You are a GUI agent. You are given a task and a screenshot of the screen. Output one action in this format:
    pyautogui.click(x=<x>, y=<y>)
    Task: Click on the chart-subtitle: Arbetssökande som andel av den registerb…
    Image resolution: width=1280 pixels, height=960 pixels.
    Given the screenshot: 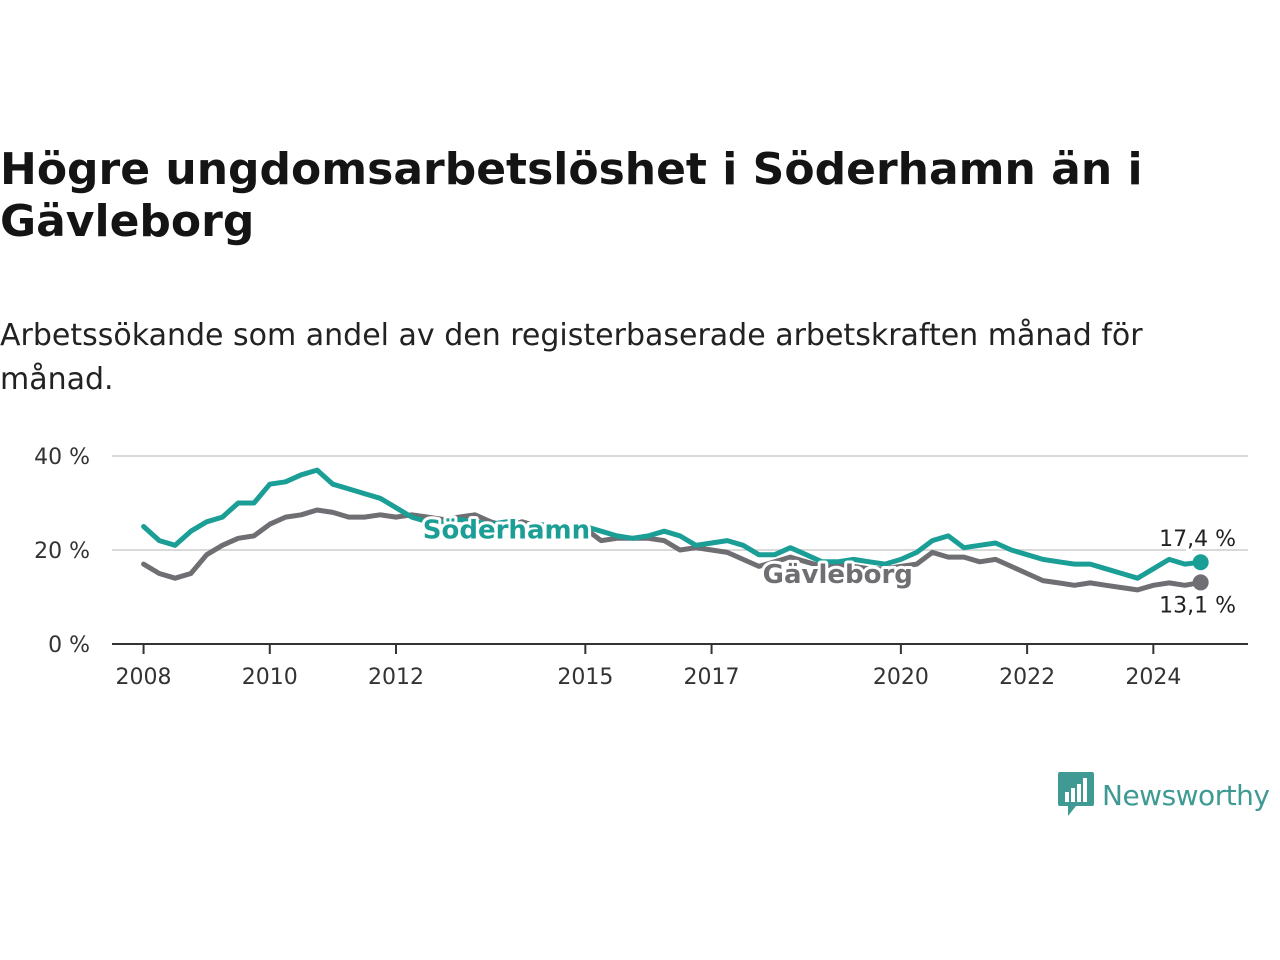 What is the action you would take?
    pyautogui.click(x=571, y=357)
    